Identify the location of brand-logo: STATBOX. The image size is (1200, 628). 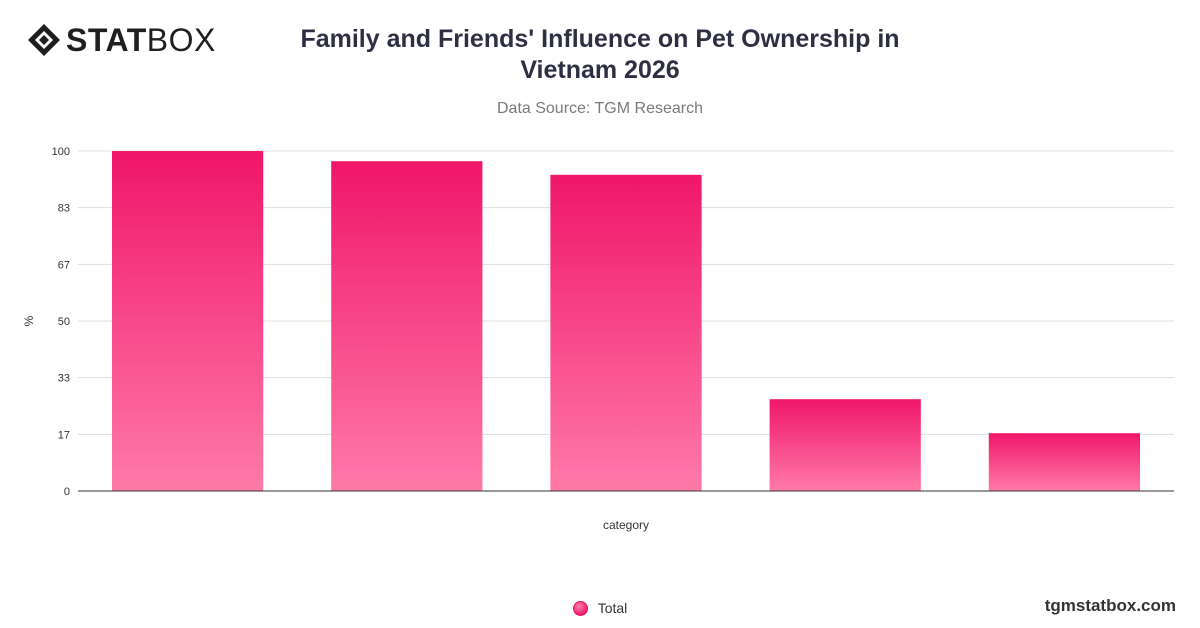
(121, 40).